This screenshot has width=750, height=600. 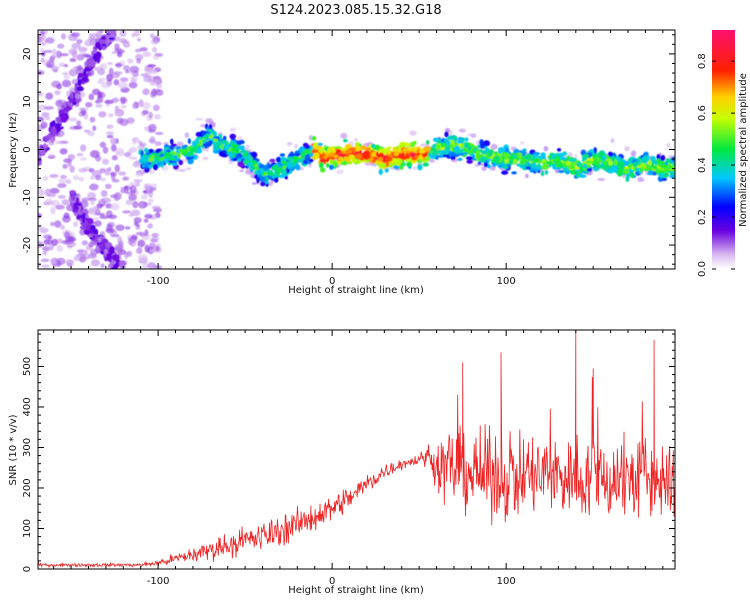 I want to click on colorbar-label: Normalized spectral amplitude, so click(x=743, y=150).